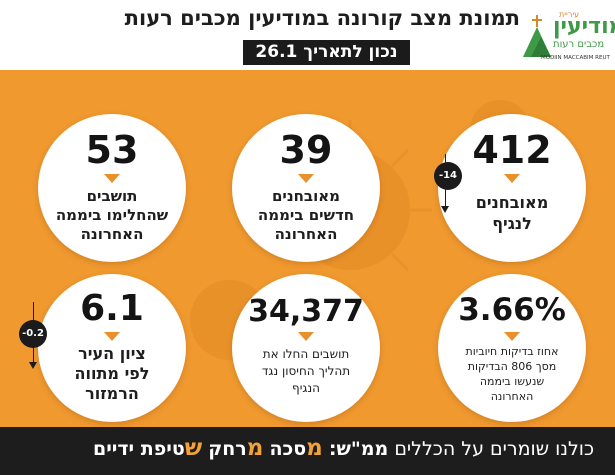 This screenshot has height=475, width=615. I want to click on city-score-value: 6.1, so click(112, 308).